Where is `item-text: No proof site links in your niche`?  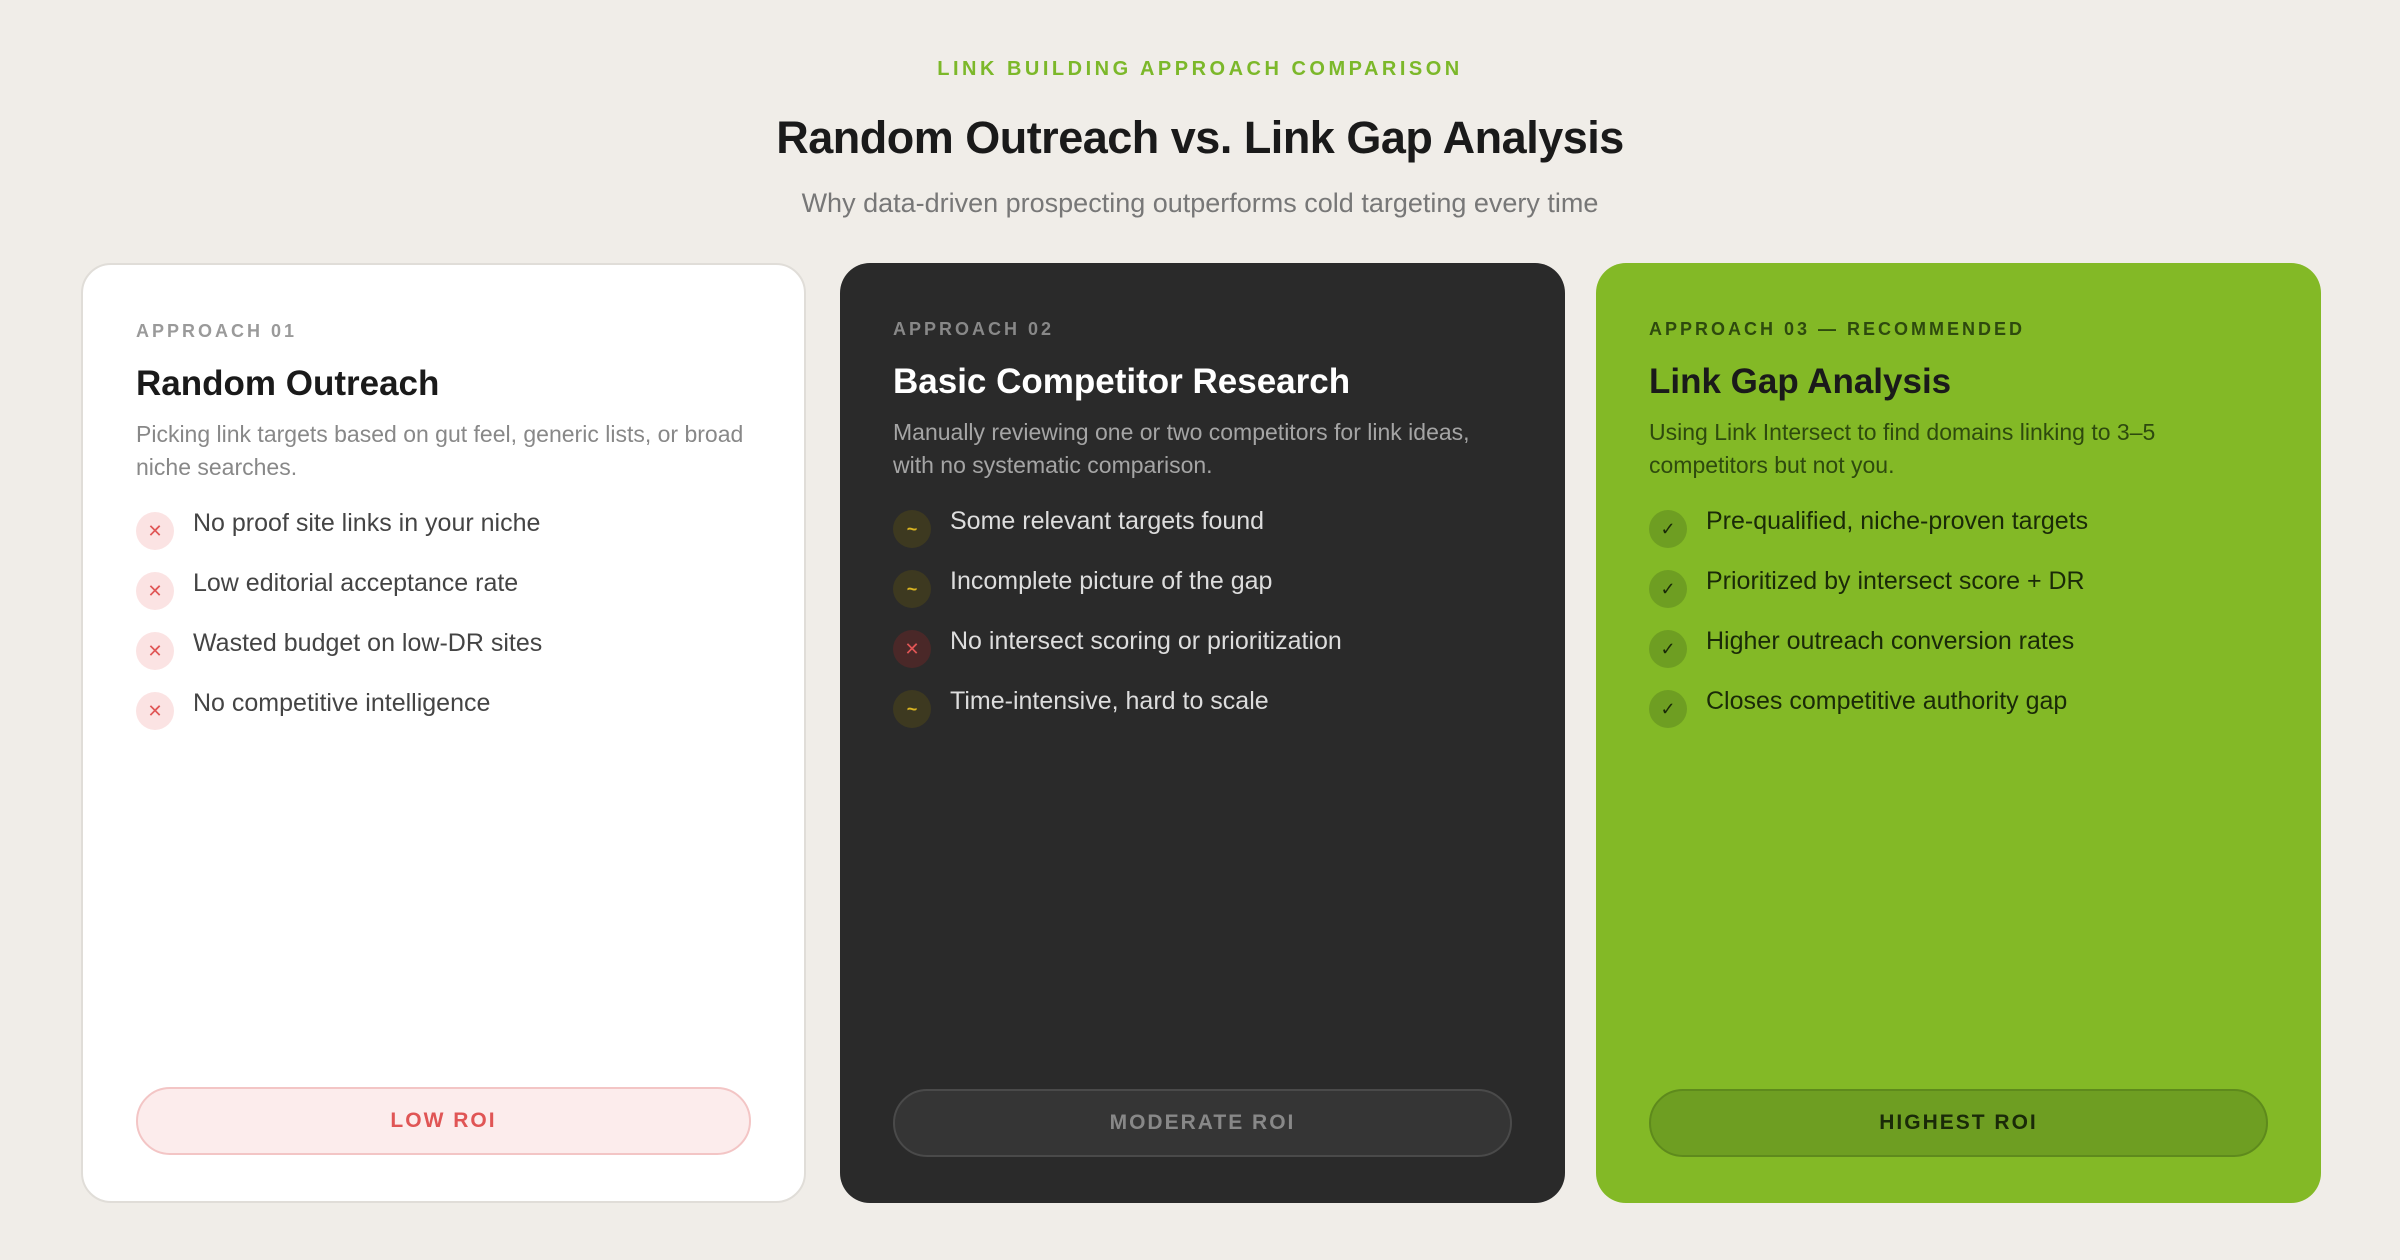
item-text: No proof site links in your niche is located at coordinates (367, 523).